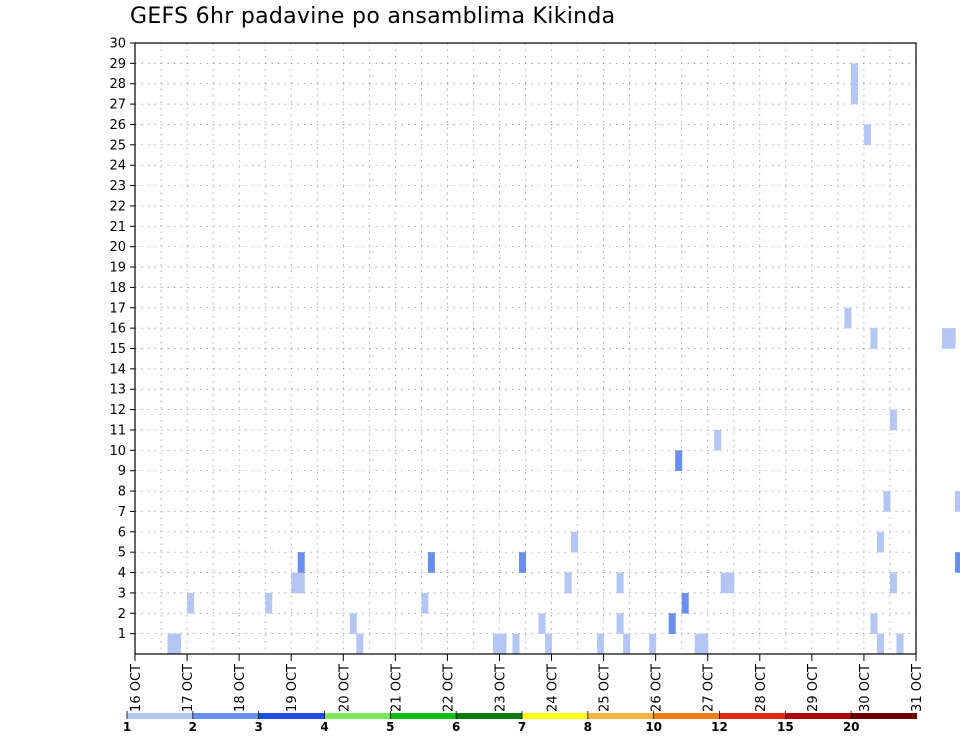  Describe the element at coordinates (851, 727) in the screenshot. I see `legend-label: 20` at that location.